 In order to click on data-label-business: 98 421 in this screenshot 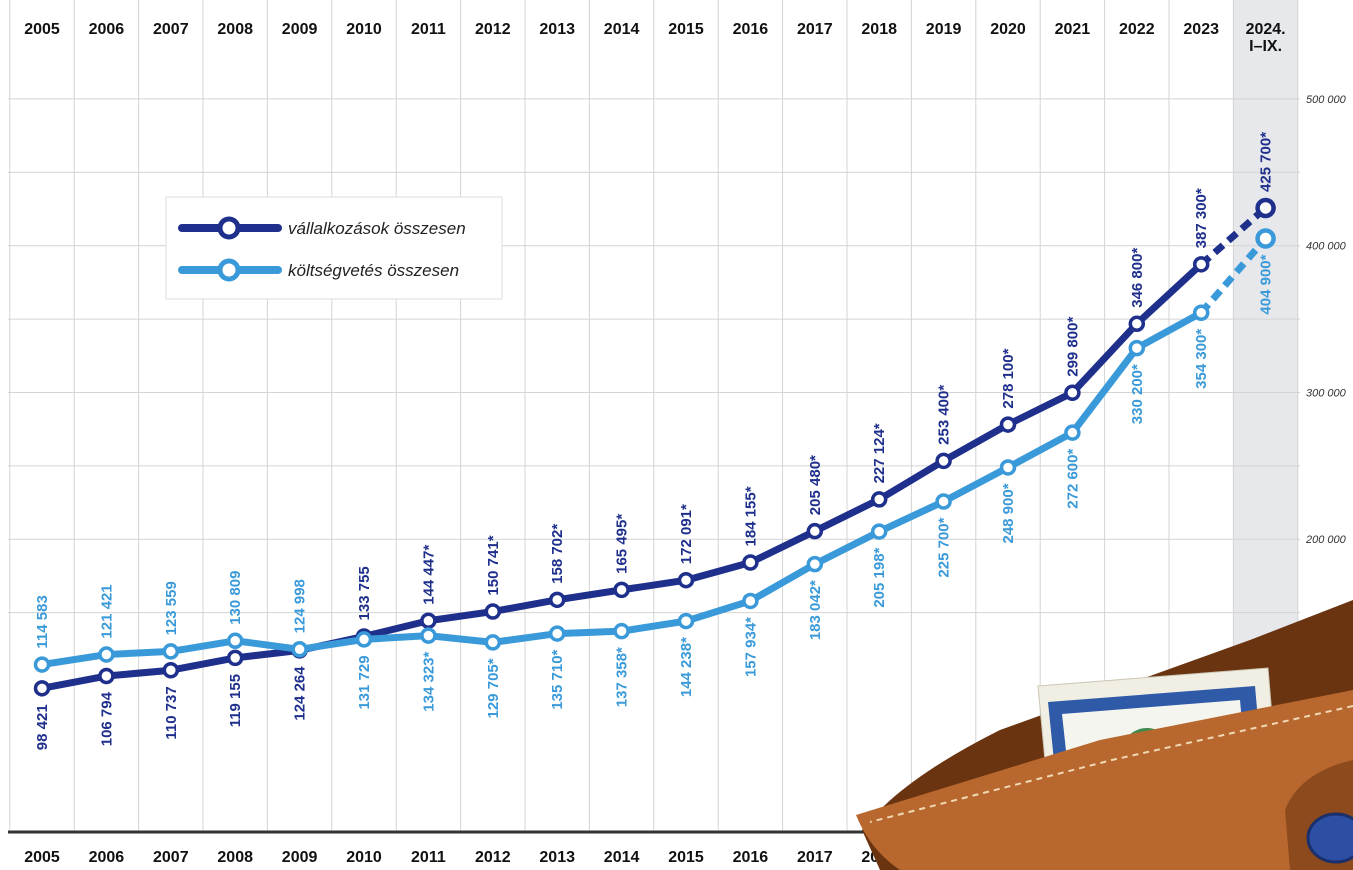, I will do `click(42, 727)`.